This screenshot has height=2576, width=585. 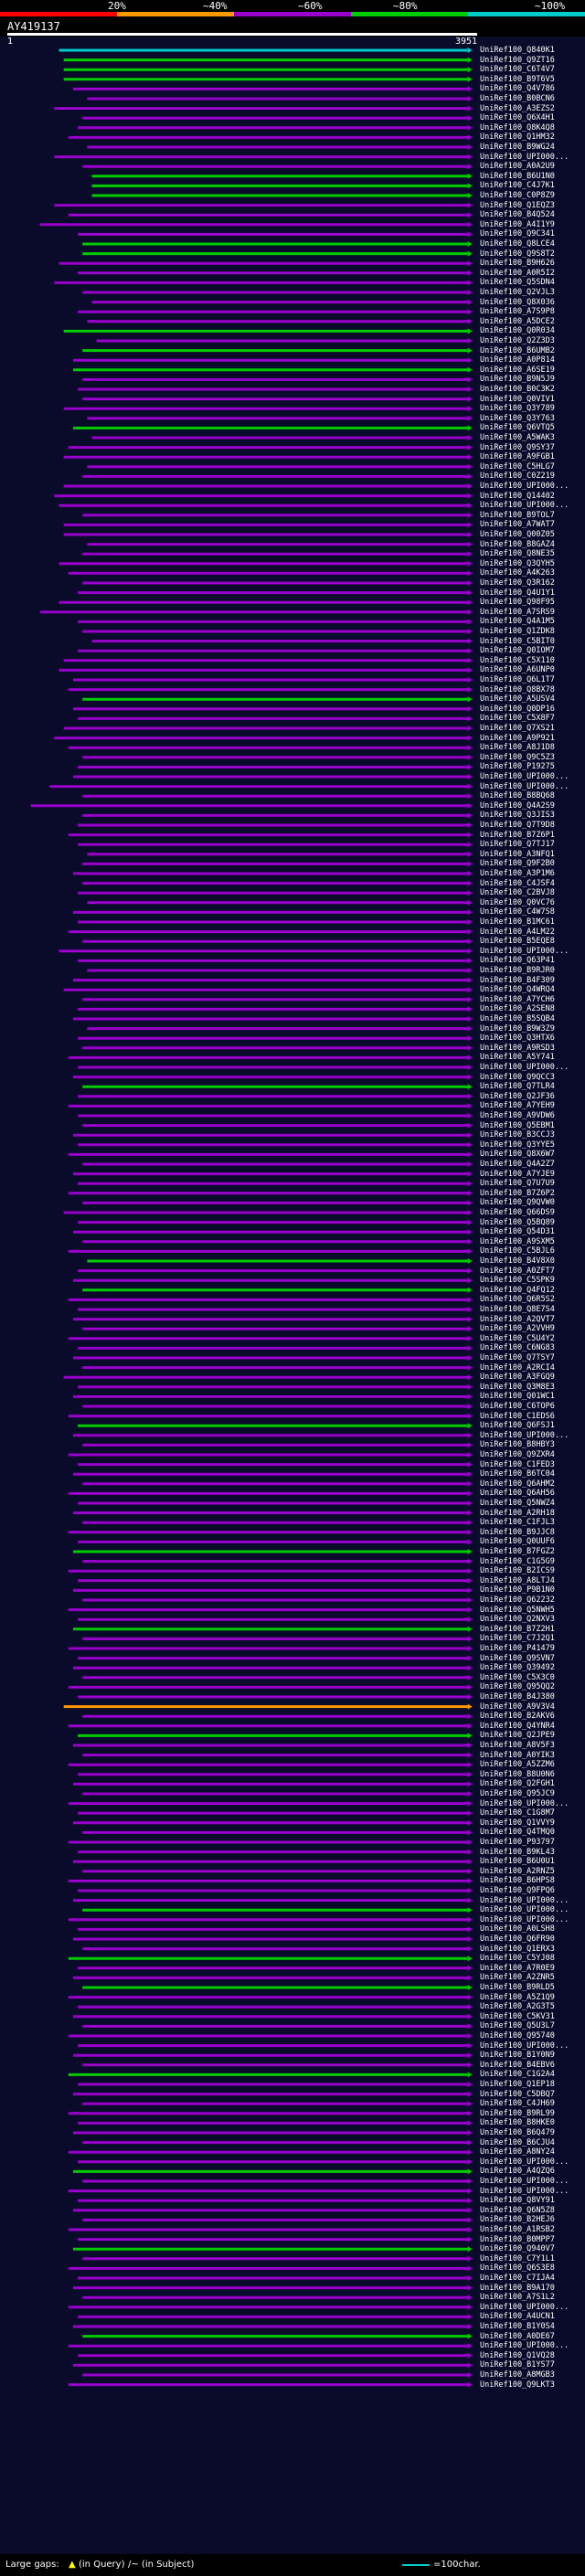 I want to click on hit-label: UniRef100_B1Y0S4, so click(x=517, y=2326).